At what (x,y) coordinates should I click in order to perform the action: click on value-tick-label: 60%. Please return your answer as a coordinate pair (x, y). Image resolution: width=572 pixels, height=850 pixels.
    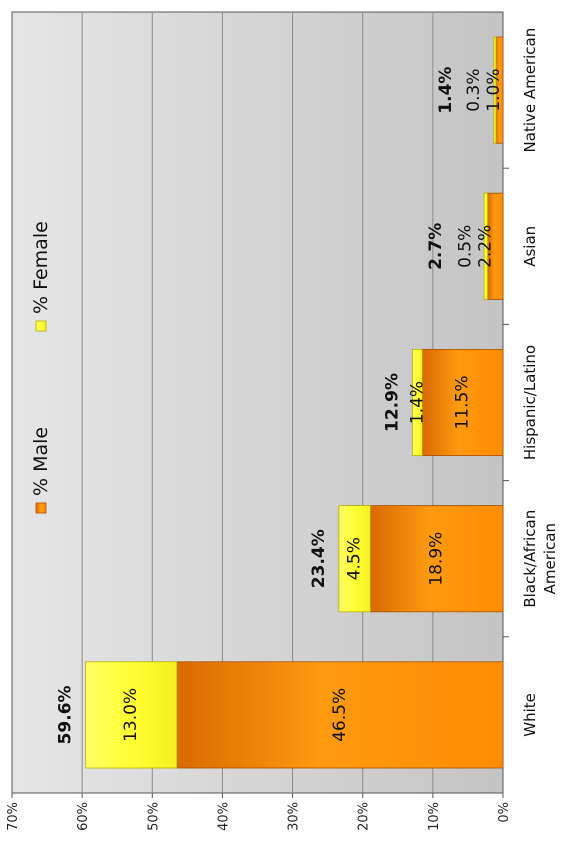
    Looking at the image, I should click on (83, 816).